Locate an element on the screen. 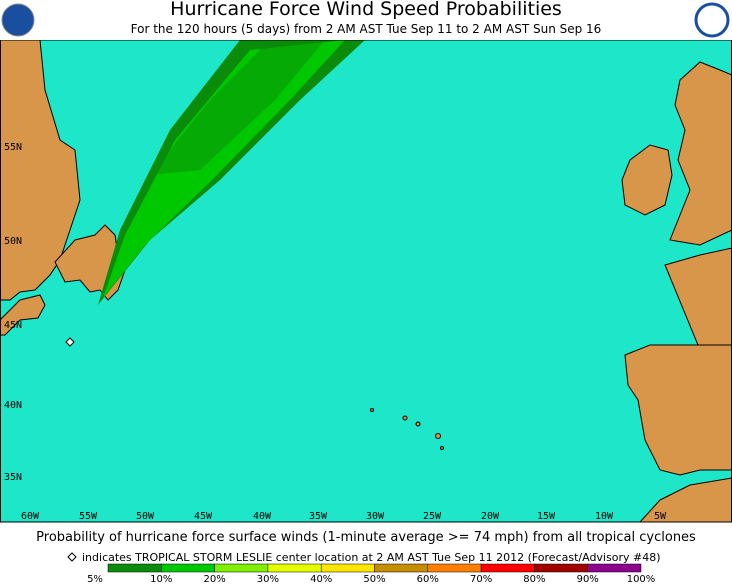 The height and width of the screenshot is (584, 732). lat-label: 50N is located at coordinates (13, 241).